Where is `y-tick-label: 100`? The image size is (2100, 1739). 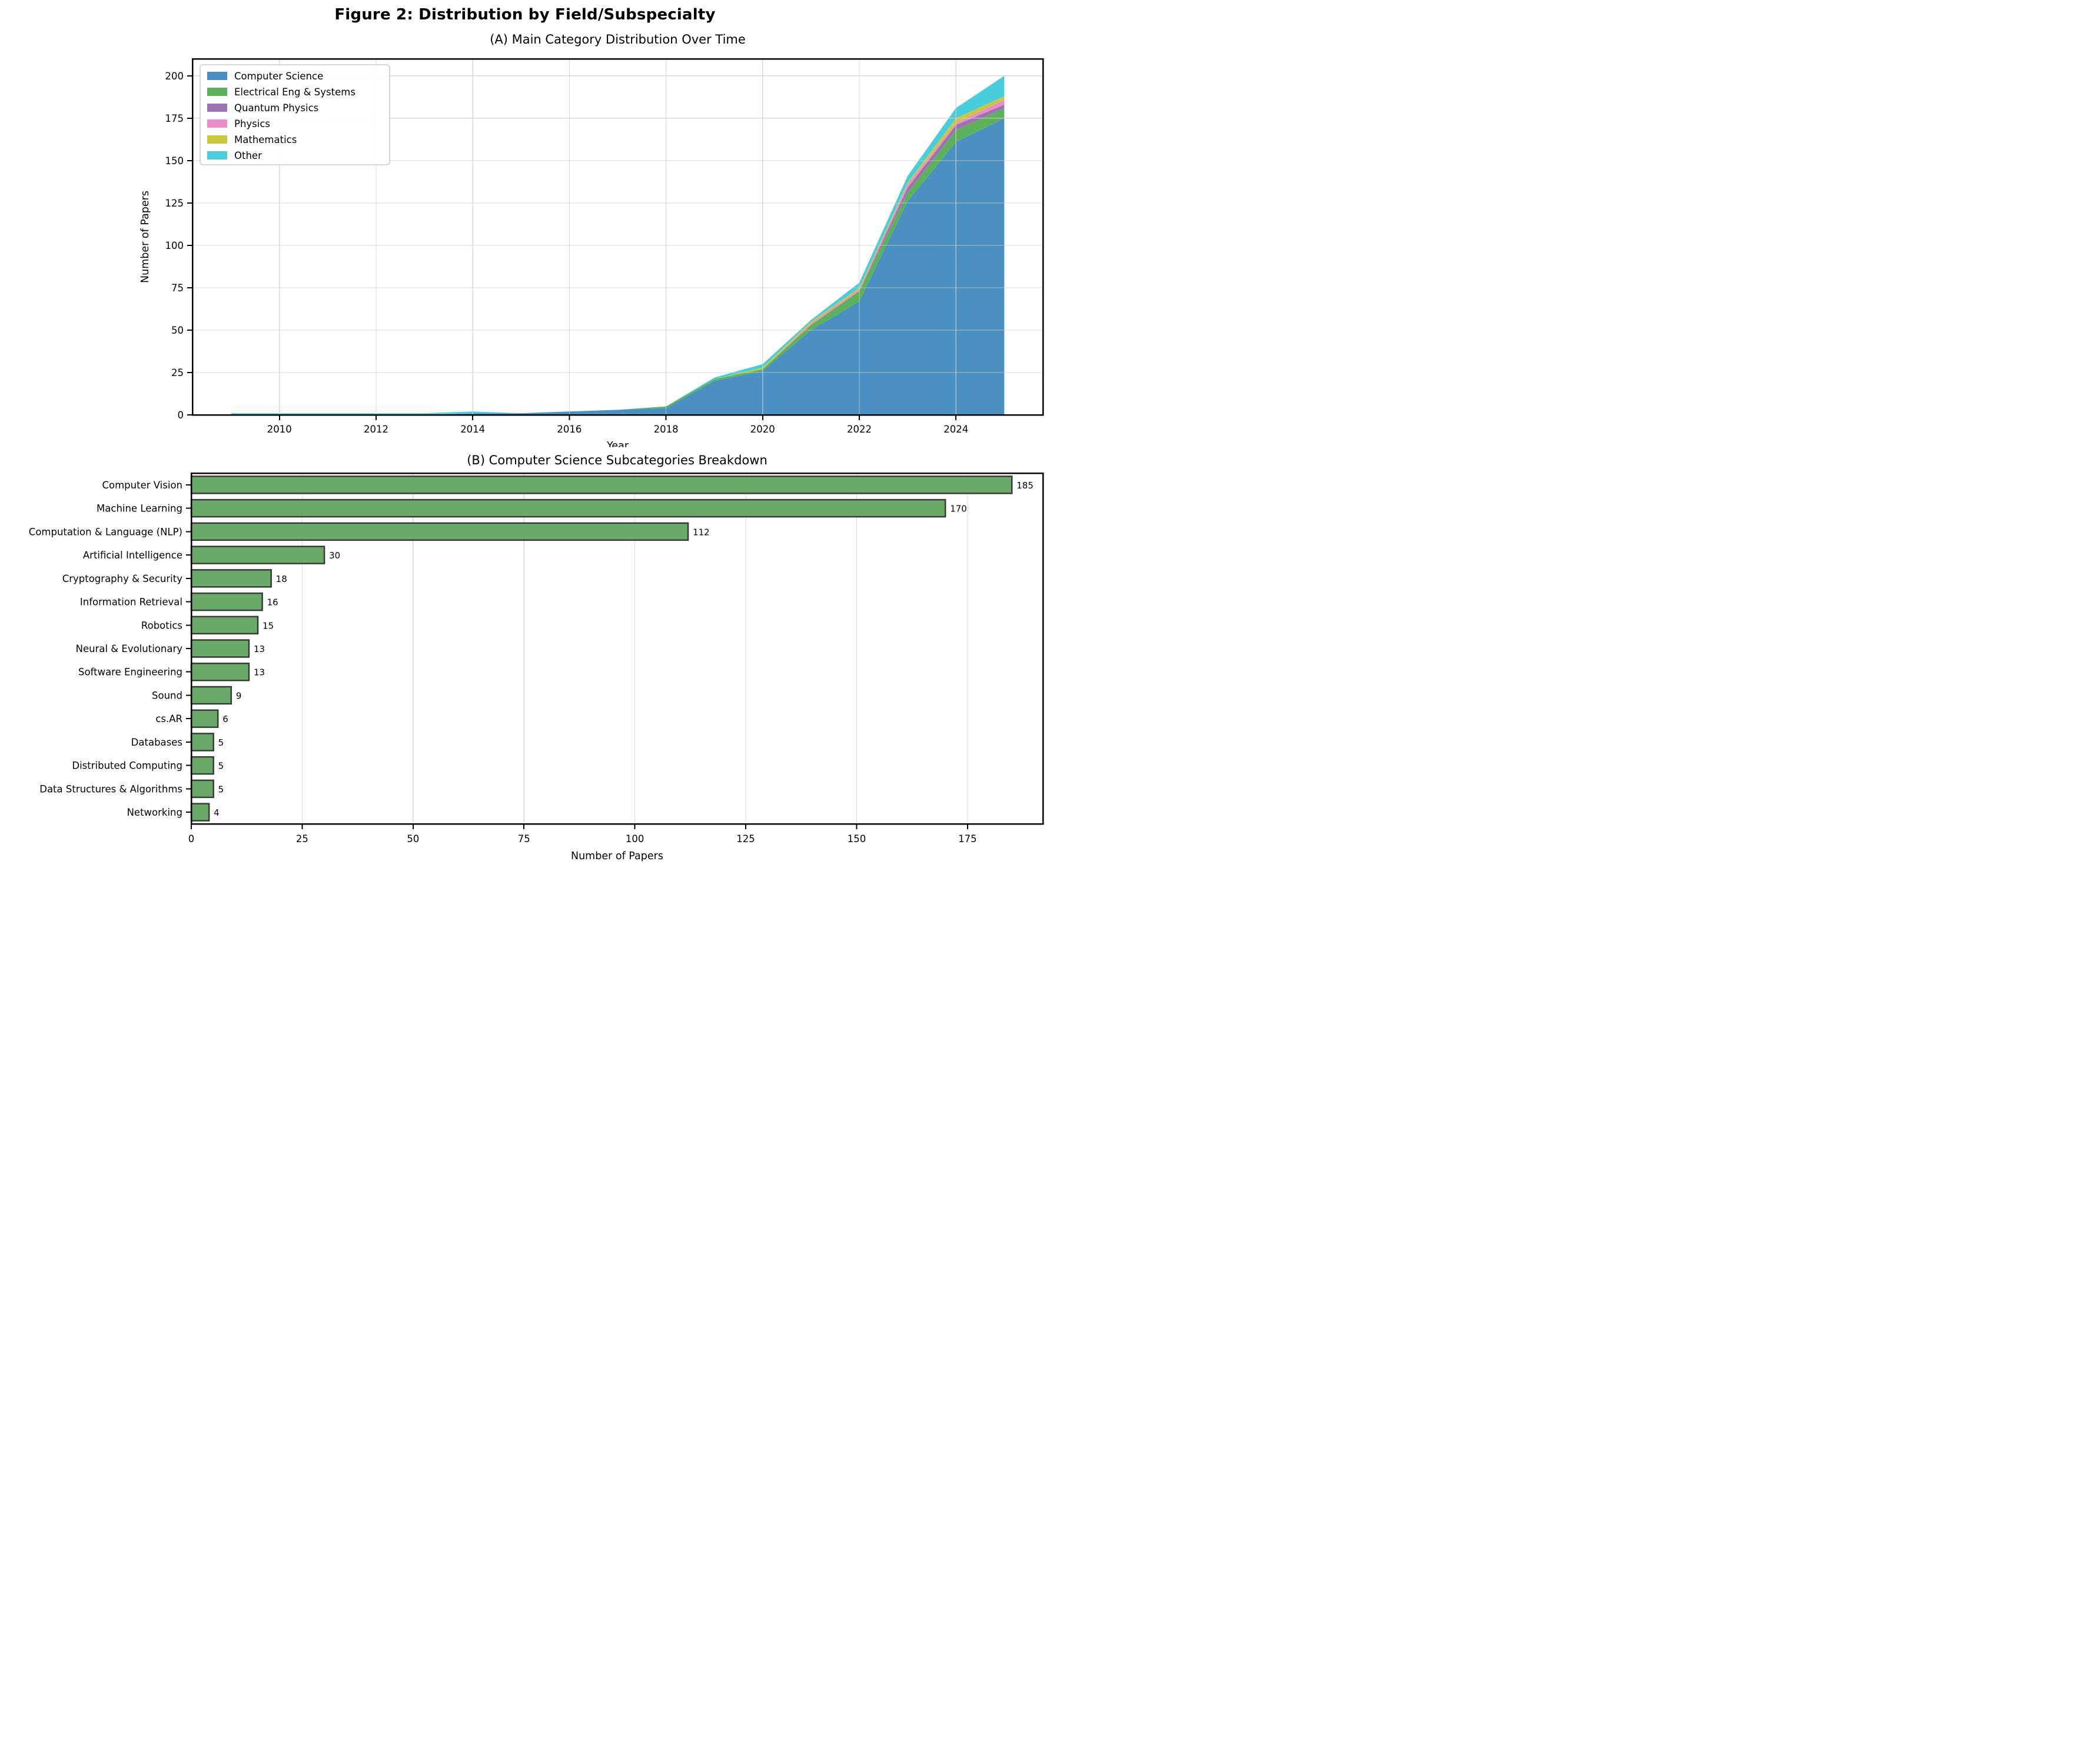
y-tick-label: 100 is located at coordinates (174, 246).